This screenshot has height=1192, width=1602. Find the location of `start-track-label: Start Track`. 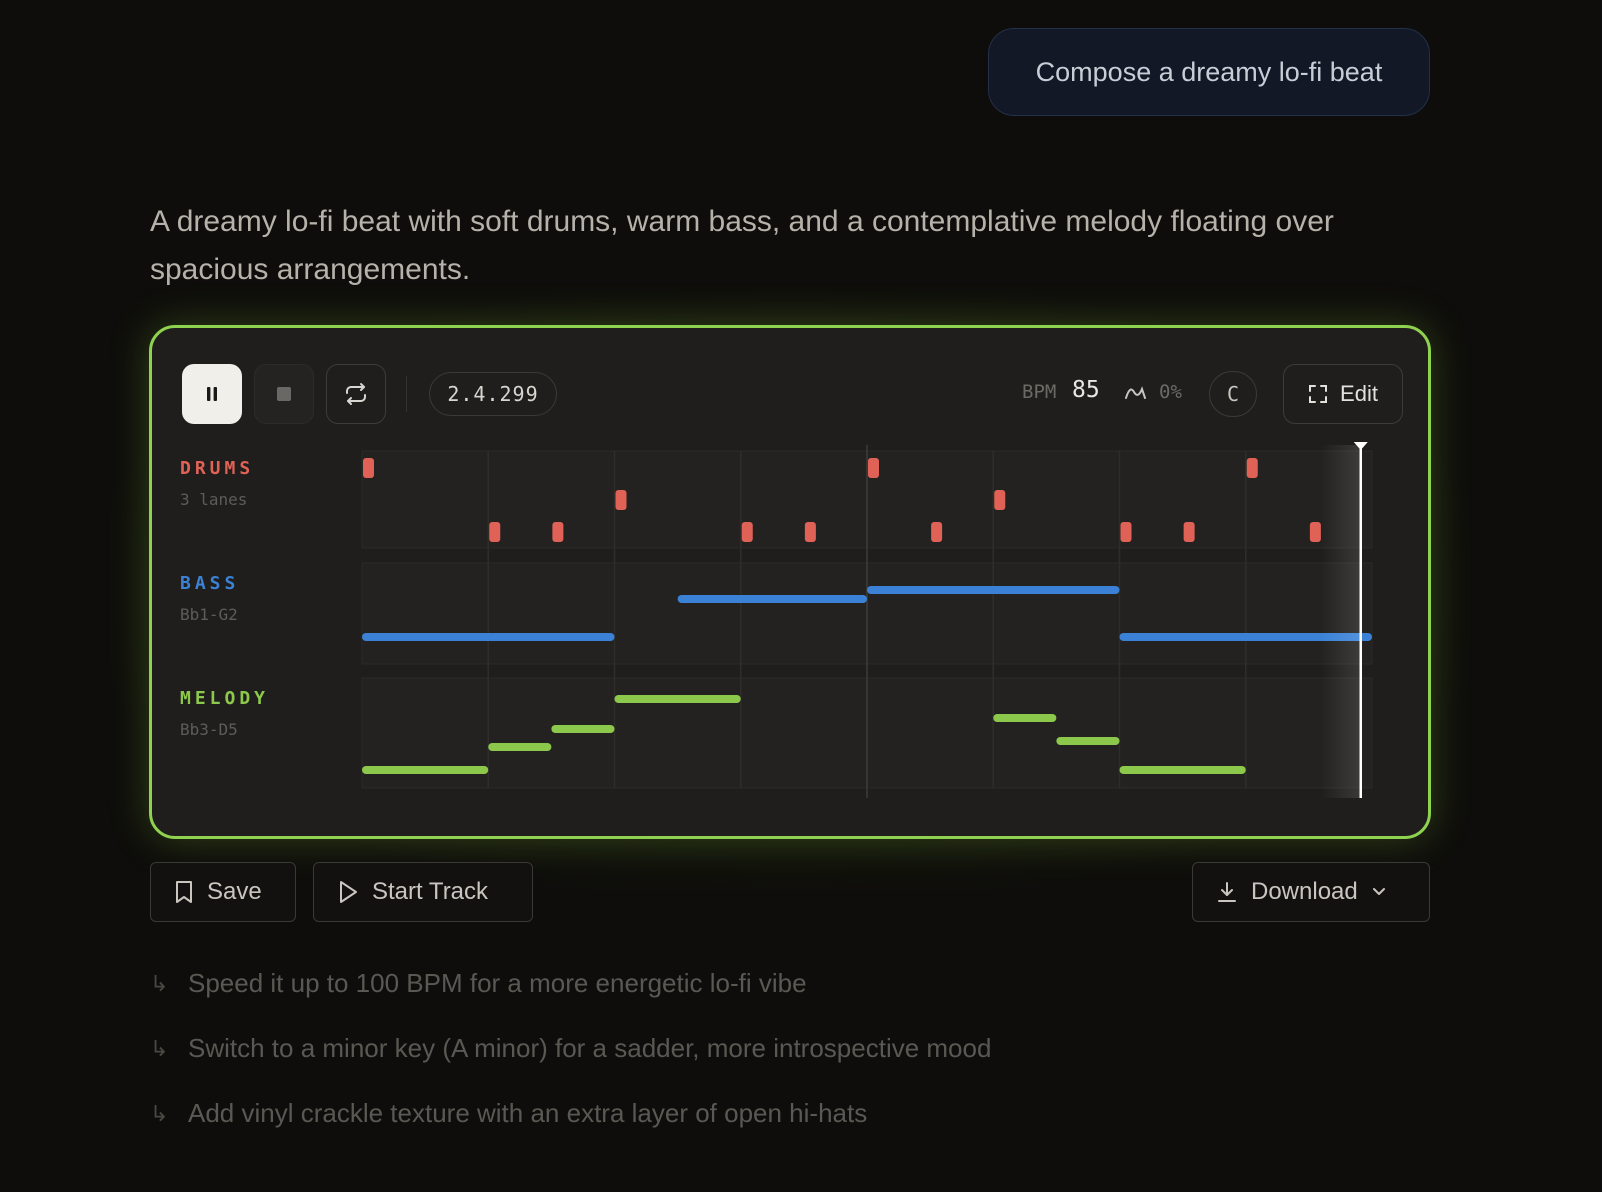

start-track-label: Start Track is located at coordinates (430, 891).